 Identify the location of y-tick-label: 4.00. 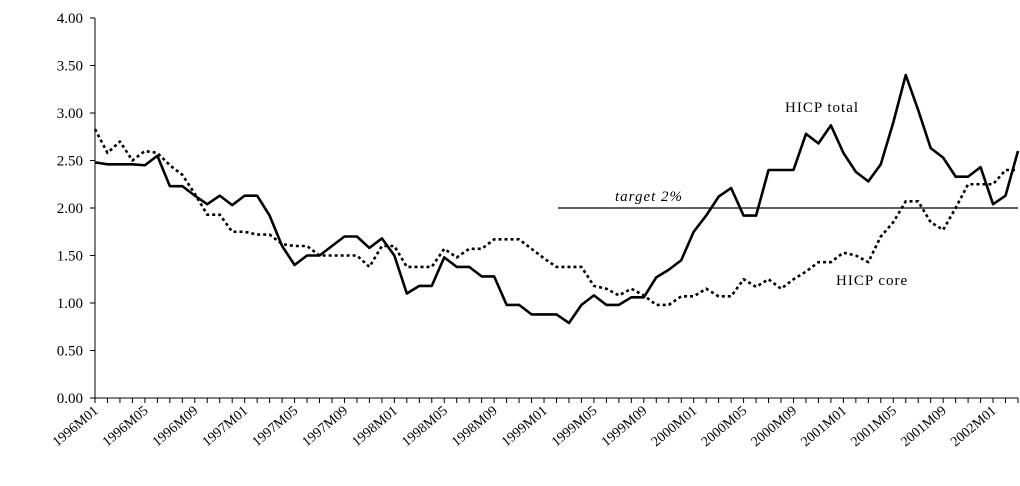
(70, 19).